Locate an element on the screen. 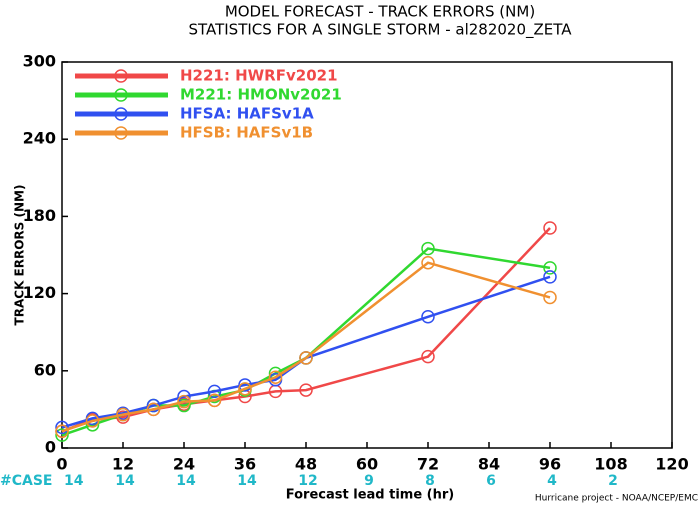  x-tick-label: 72 is located at coordinates (428, 464).